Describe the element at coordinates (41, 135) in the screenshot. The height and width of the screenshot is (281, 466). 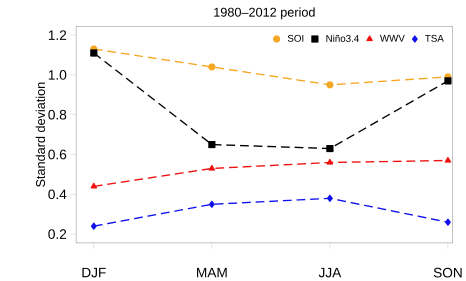
I see `y-axis-title: Standard deviation` at that location.